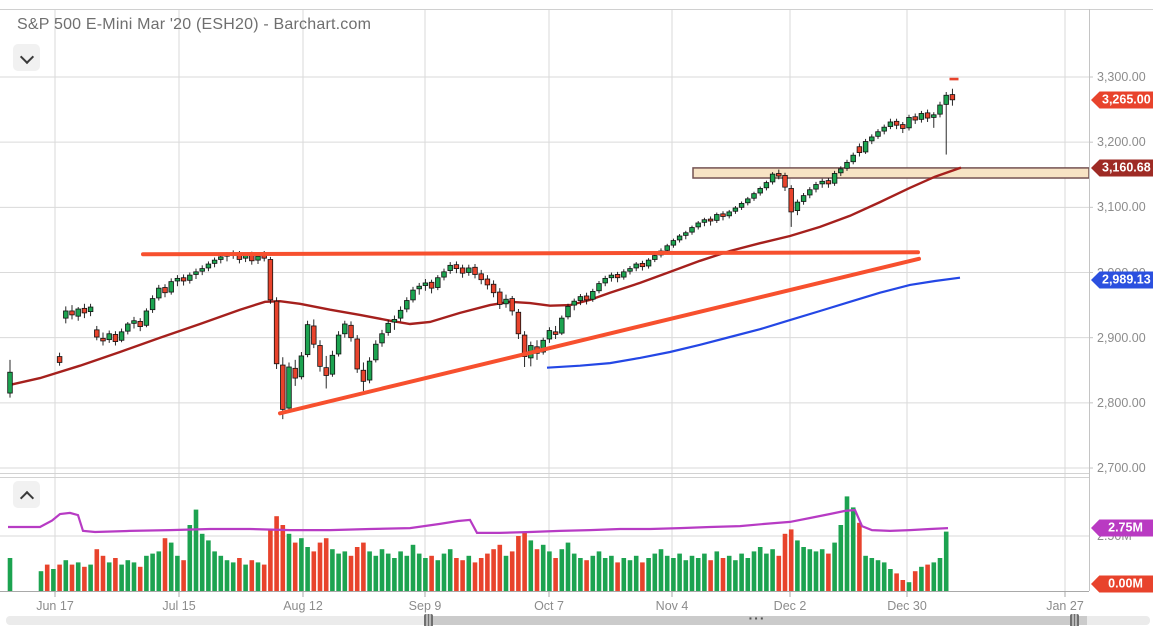 The height and width of the screenshot is (626, 1153). I want to click on scrollbar-thumb: ···, so click(755, 618).